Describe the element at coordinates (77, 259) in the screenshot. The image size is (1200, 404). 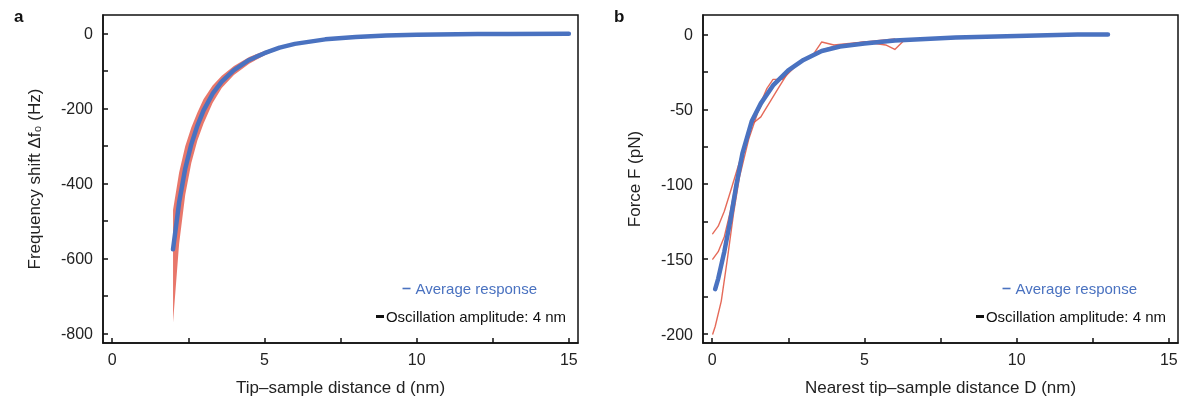
I see `y-tick-label: -600` at that location.